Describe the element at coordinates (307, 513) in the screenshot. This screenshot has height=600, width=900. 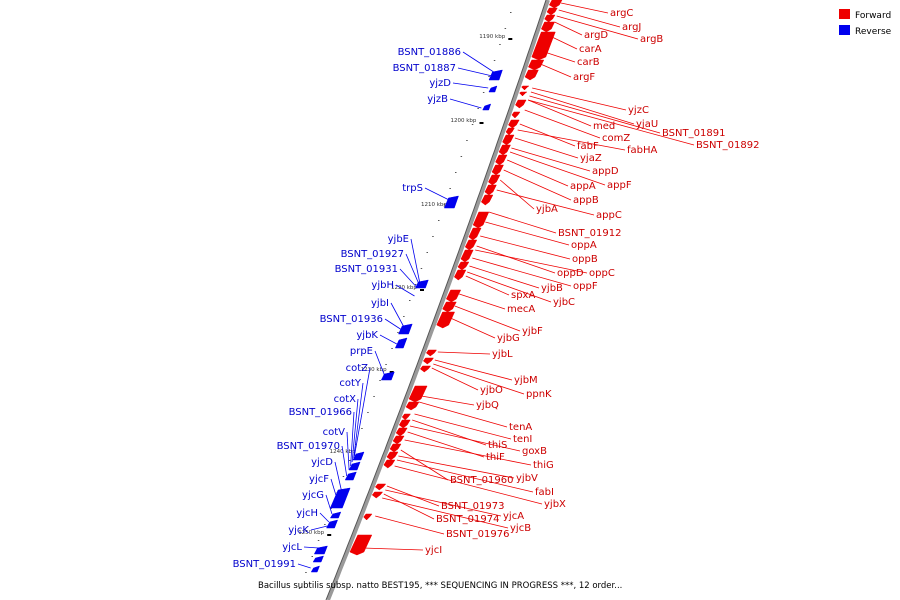
I see `reverse-gene-label: yjcH` at that location.